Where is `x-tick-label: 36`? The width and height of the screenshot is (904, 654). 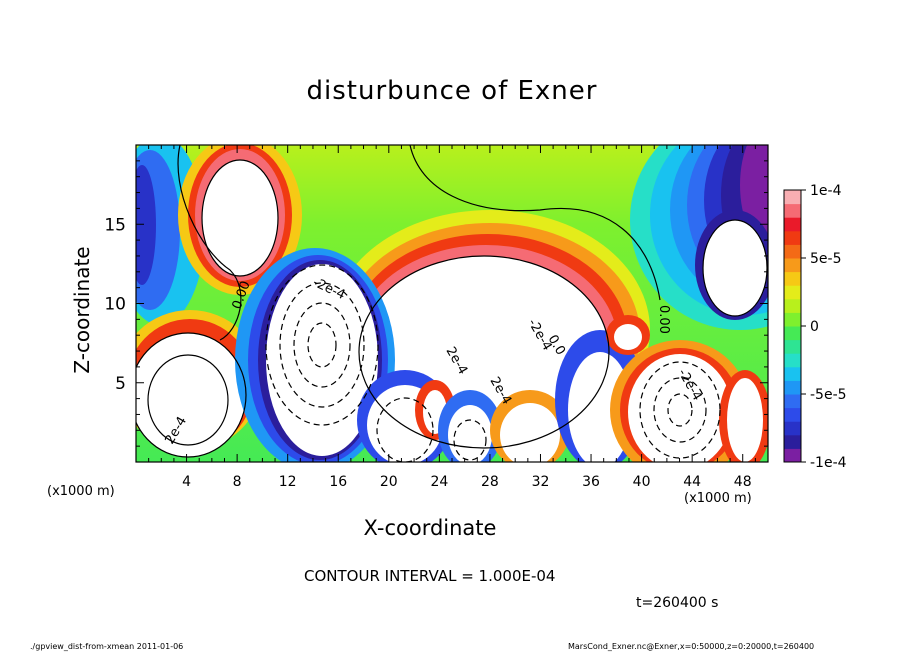 x-tick-label: 36 is located at coordinates (591, 482).